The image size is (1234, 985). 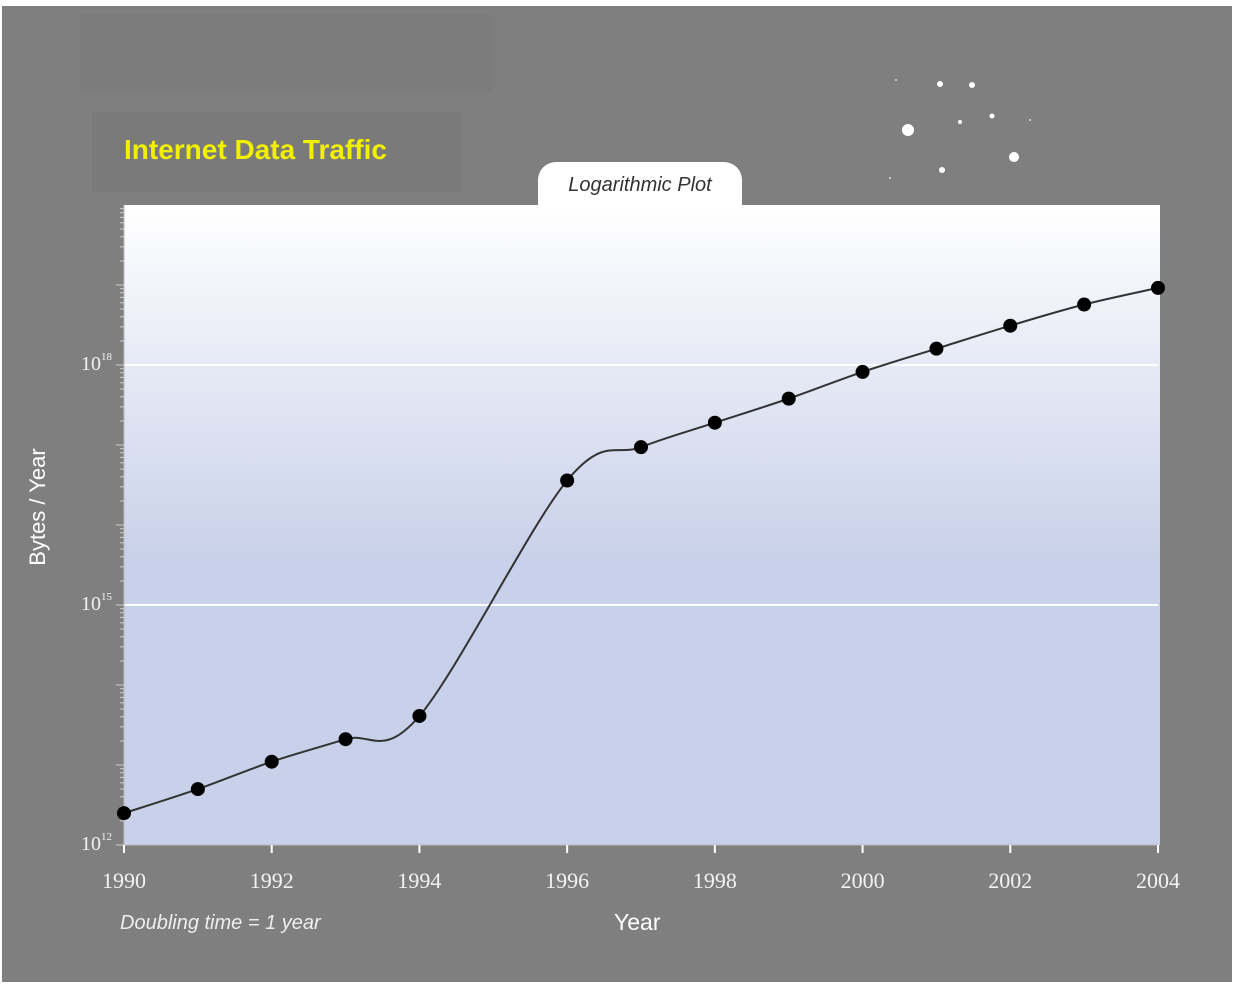 I want to click on x-tick-label: 1992, so click(x=272, y=880).